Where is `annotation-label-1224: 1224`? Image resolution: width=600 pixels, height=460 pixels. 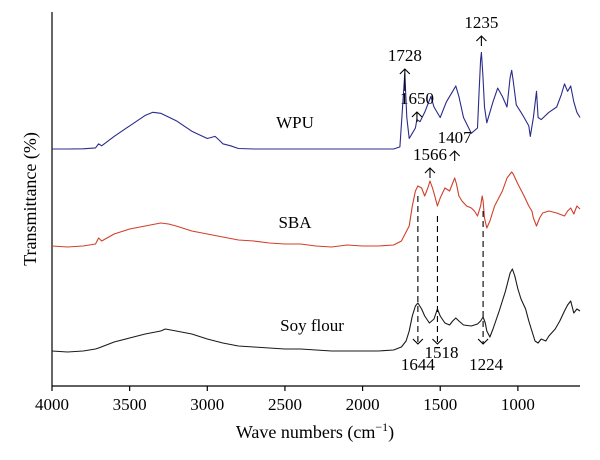 annotation-label-1224: 1224 is located at coordinates (486, 364).